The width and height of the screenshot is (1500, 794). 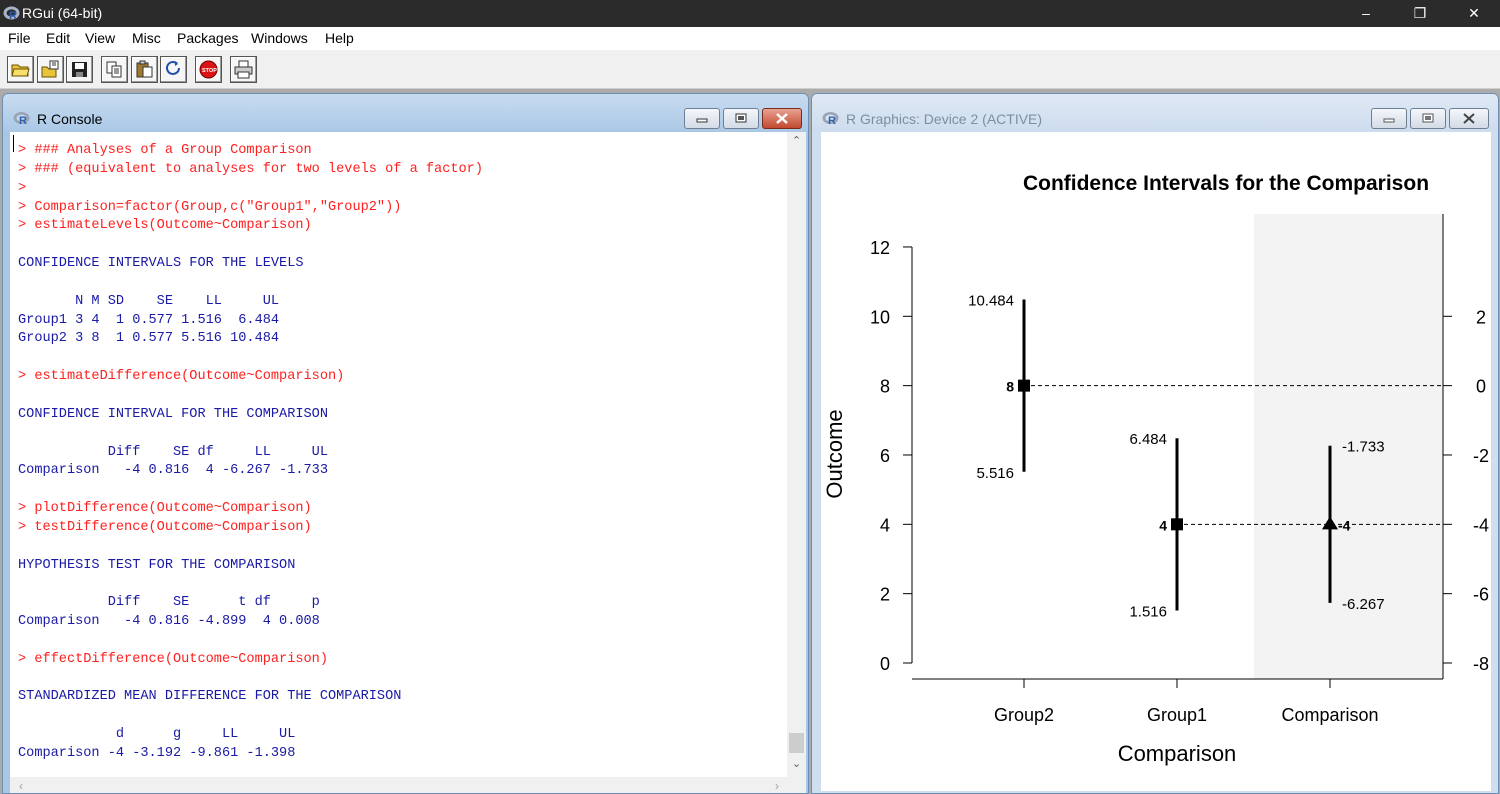 What do you see at coordinates (1363, 447) in the screenshot?
I see `ul-label: -1.733` at bounding box center [1363, 447].